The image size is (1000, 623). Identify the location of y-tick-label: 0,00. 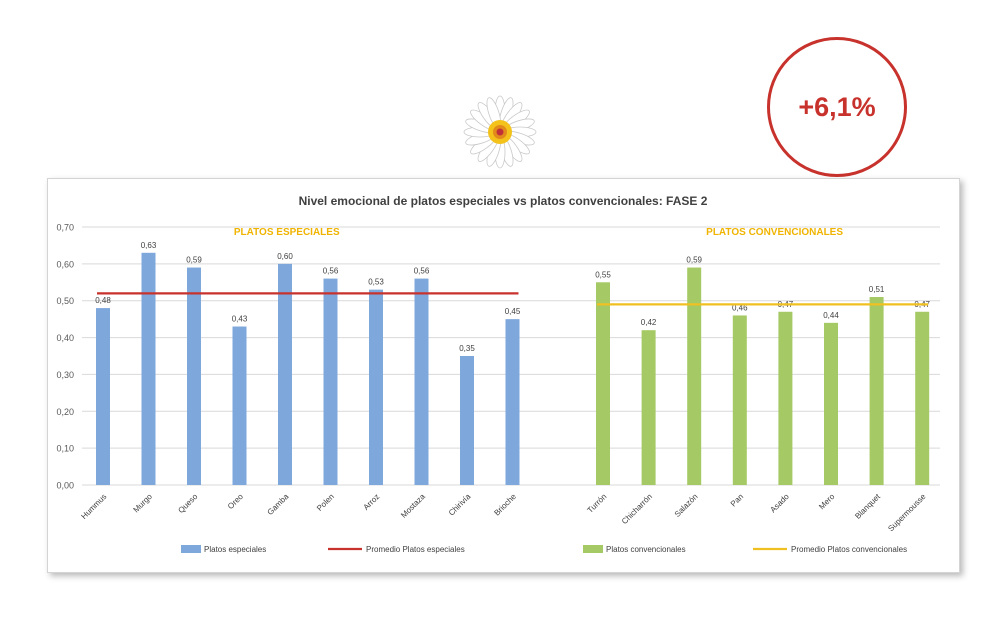
(65, 486).